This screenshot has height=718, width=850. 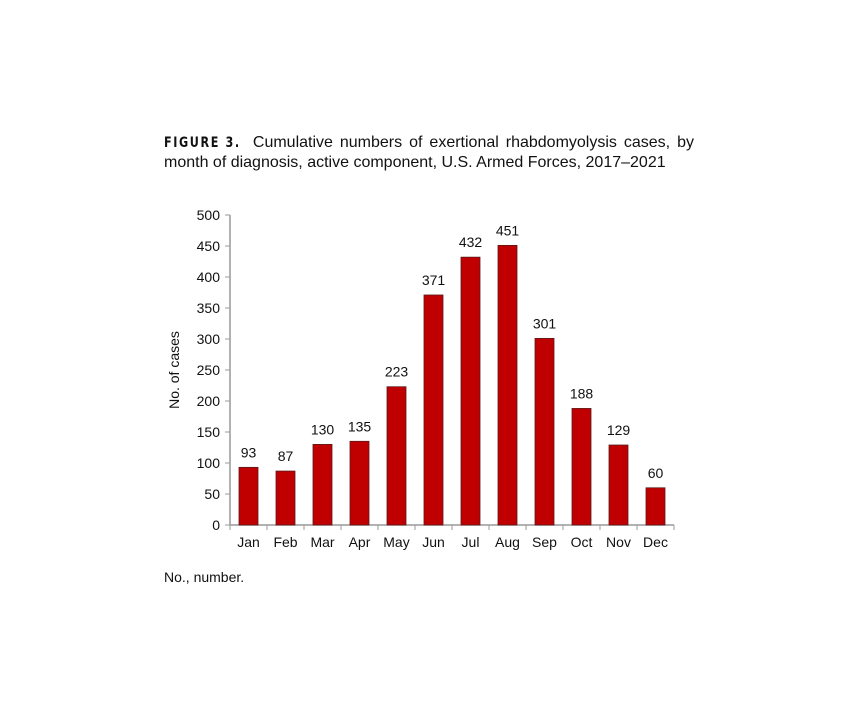 I want to click on x-tick-label: May, so click(x=396, y=542).